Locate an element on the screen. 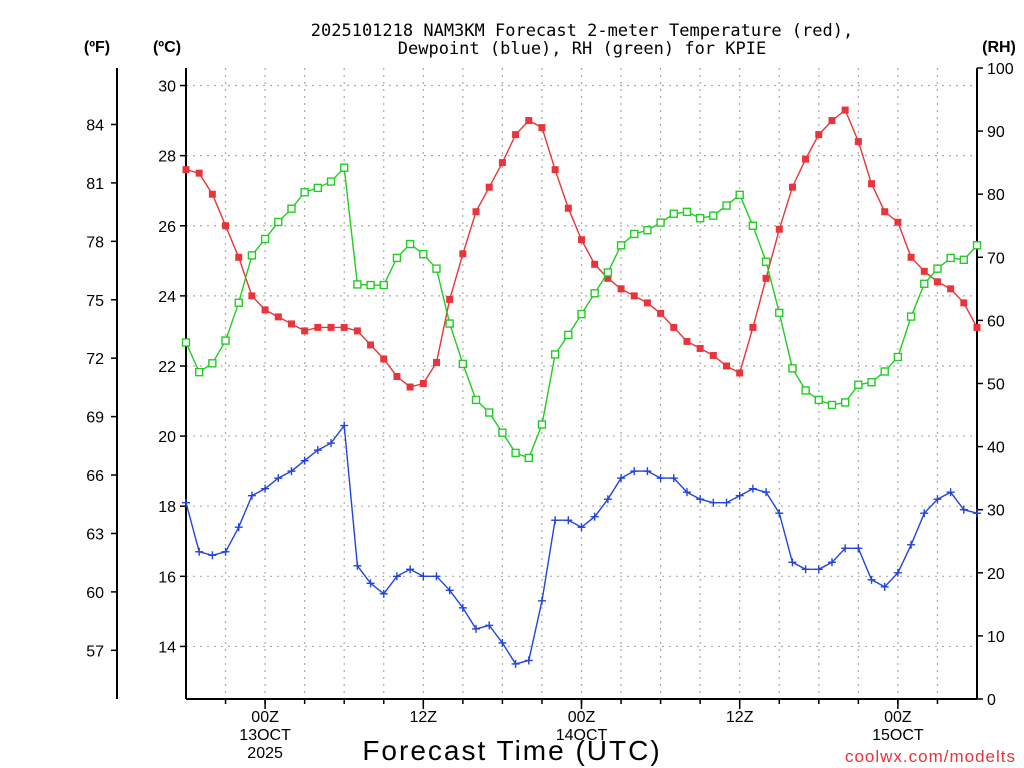 The image size is (1024, 768). rh-tick-label: 60 is located at coordinates (996, 321).